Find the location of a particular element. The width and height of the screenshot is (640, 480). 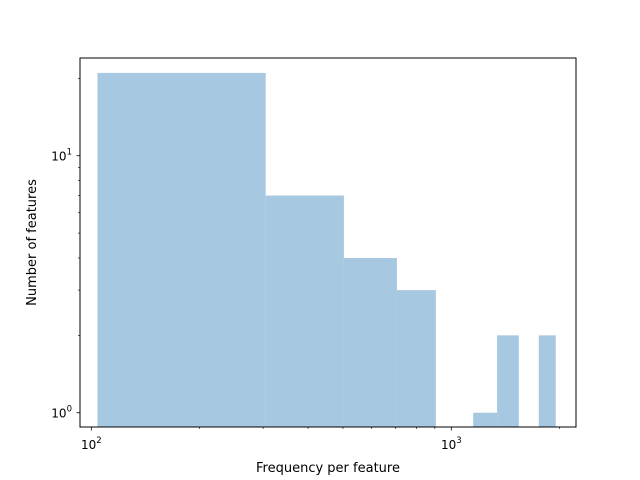

x-axis-label: Frequency per feature is located at coordinates (328, 468).